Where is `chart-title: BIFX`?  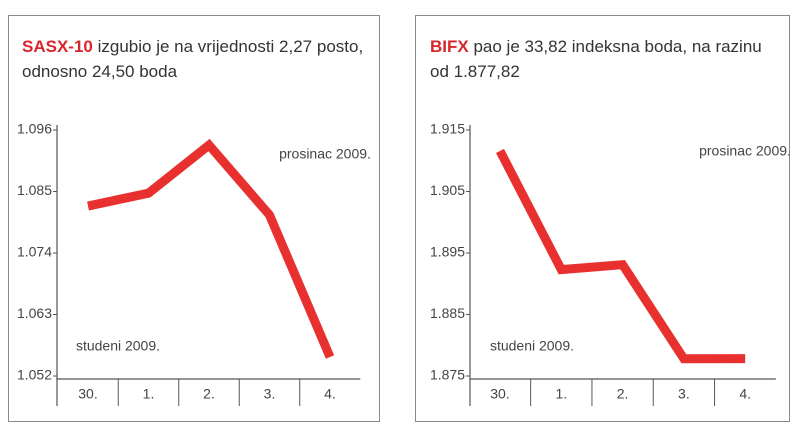 chart-title: BIFX is located at coordinates (449, 46).